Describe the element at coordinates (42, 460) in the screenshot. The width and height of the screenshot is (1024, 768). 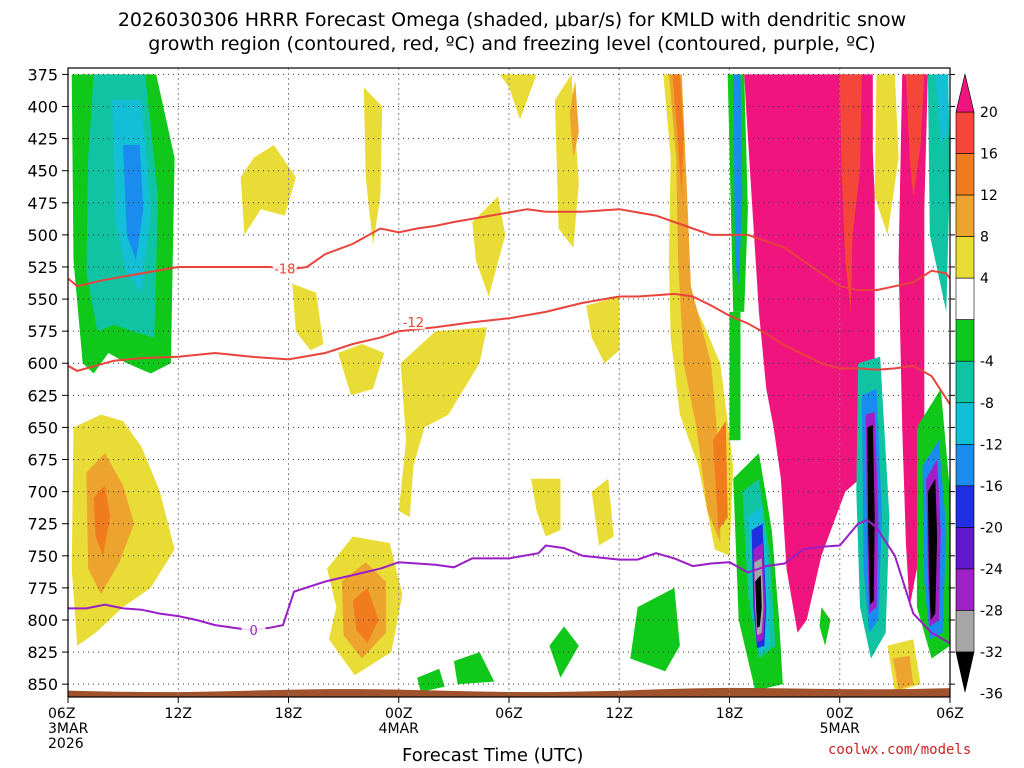
I see `y-tick-label-675: 675` at that location.